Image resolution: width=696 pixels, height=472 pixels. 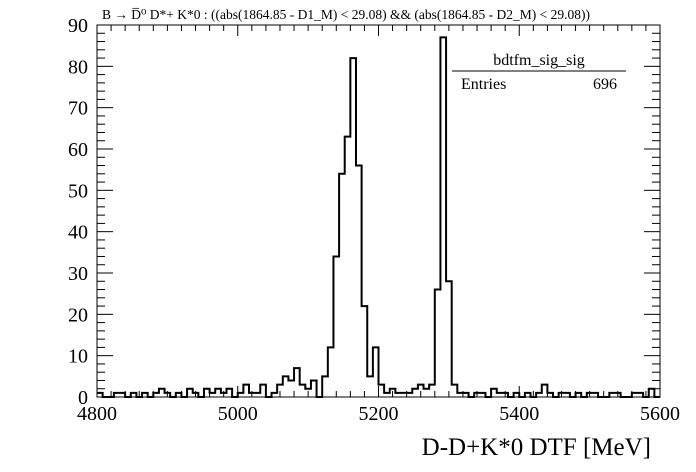 What do you see at coordinates (78, 109) in the screenshot?
I see `y-tick-label: 70` at bounding box center [78, 109].